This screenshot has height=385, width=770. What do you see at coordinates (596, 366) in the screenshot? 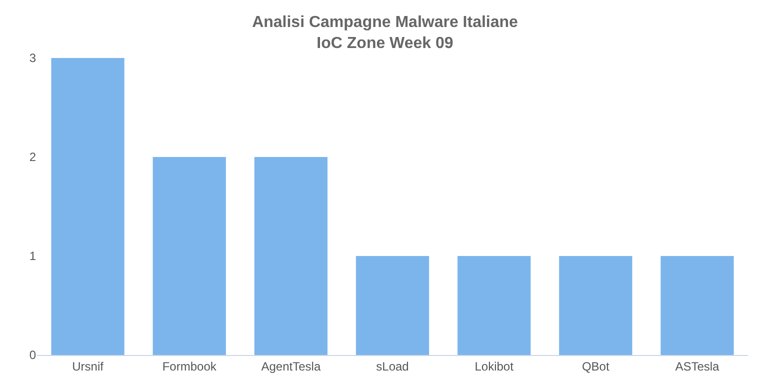
I see `x-tick-label: QBot` at bounding box center [596, 366].